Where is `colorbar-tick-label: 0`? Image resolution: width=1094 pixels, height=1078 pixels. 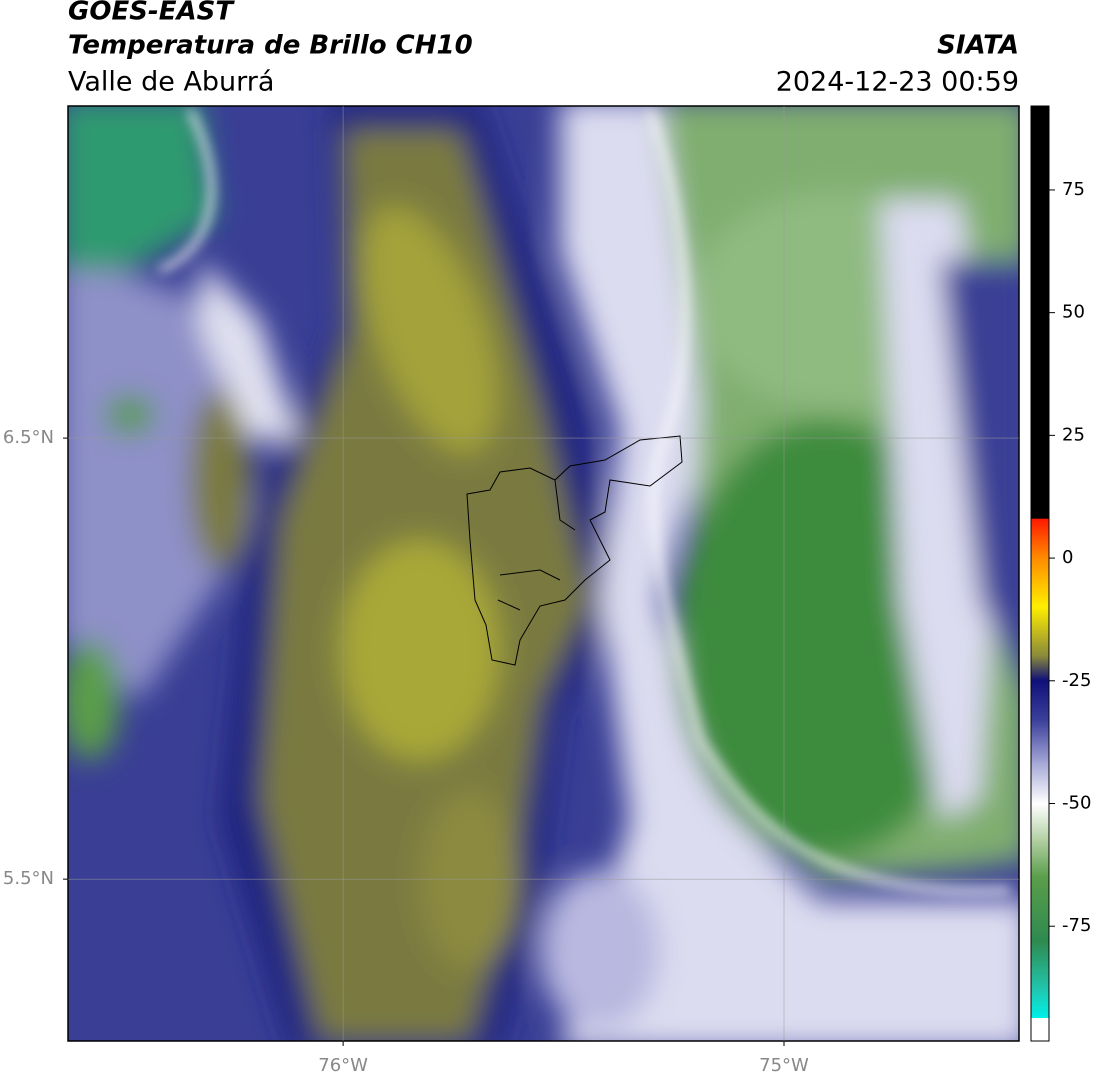
colorbar-tick-label: 0 is located at coordinates (1067, 557).